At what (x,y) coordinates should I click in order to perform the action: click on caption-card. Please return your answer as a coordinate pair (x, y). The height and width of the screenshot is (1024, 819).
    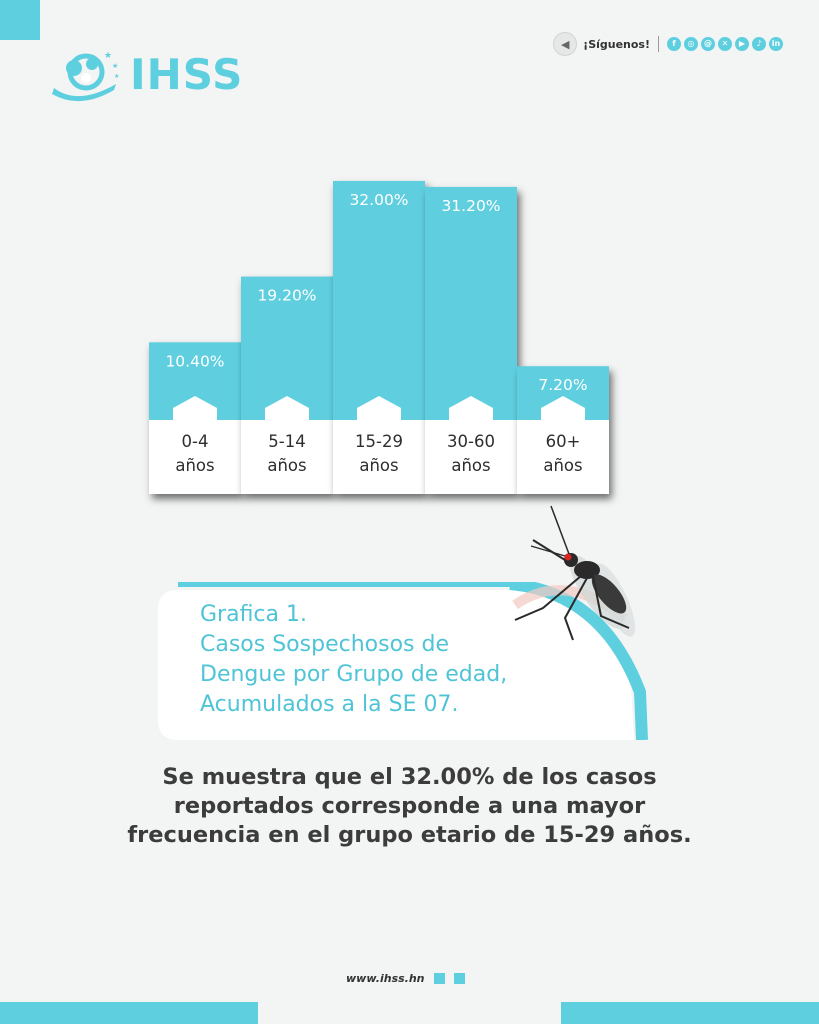
    Looking at the image, I should click on (403, 661).